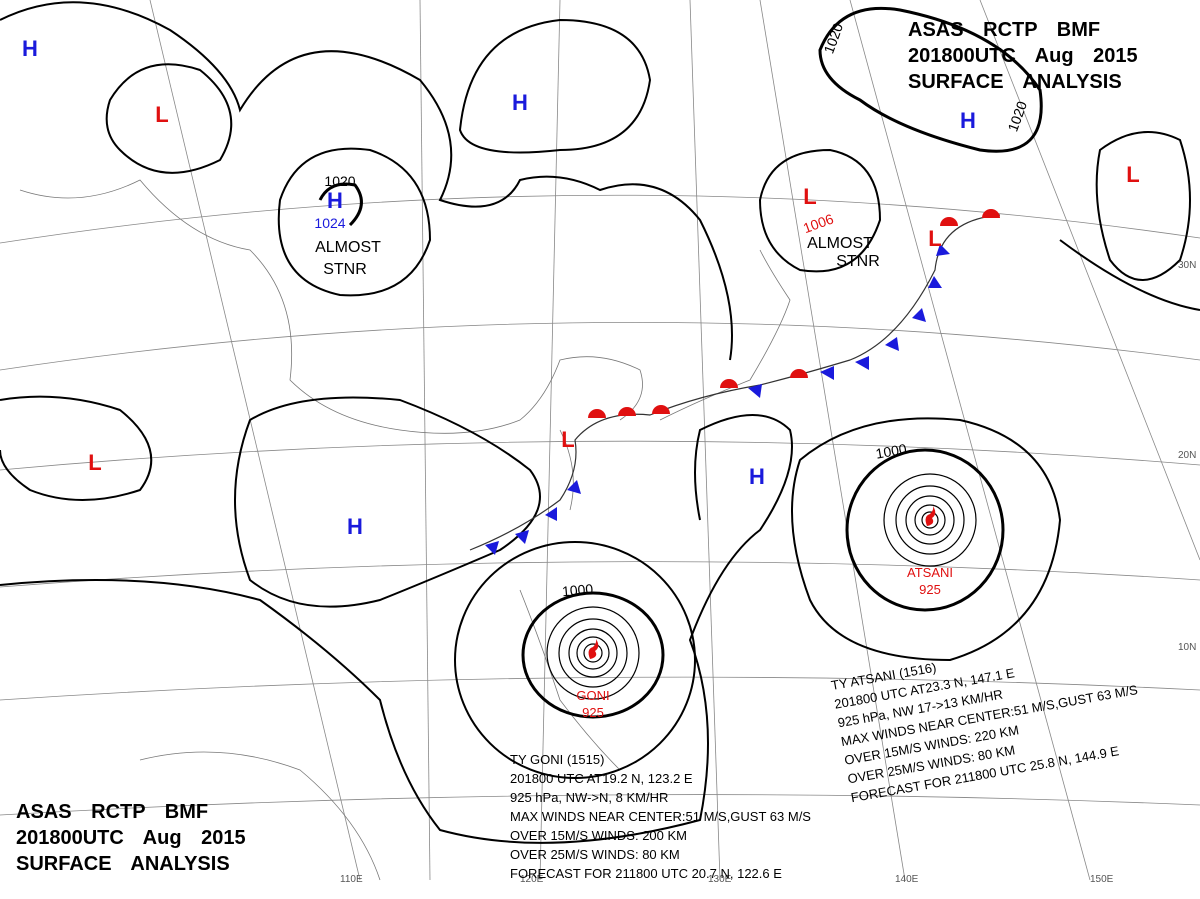  Describe the element at coordinates (1187, 455) in the screenshot. I see `latitude-label: 20N` at that location.